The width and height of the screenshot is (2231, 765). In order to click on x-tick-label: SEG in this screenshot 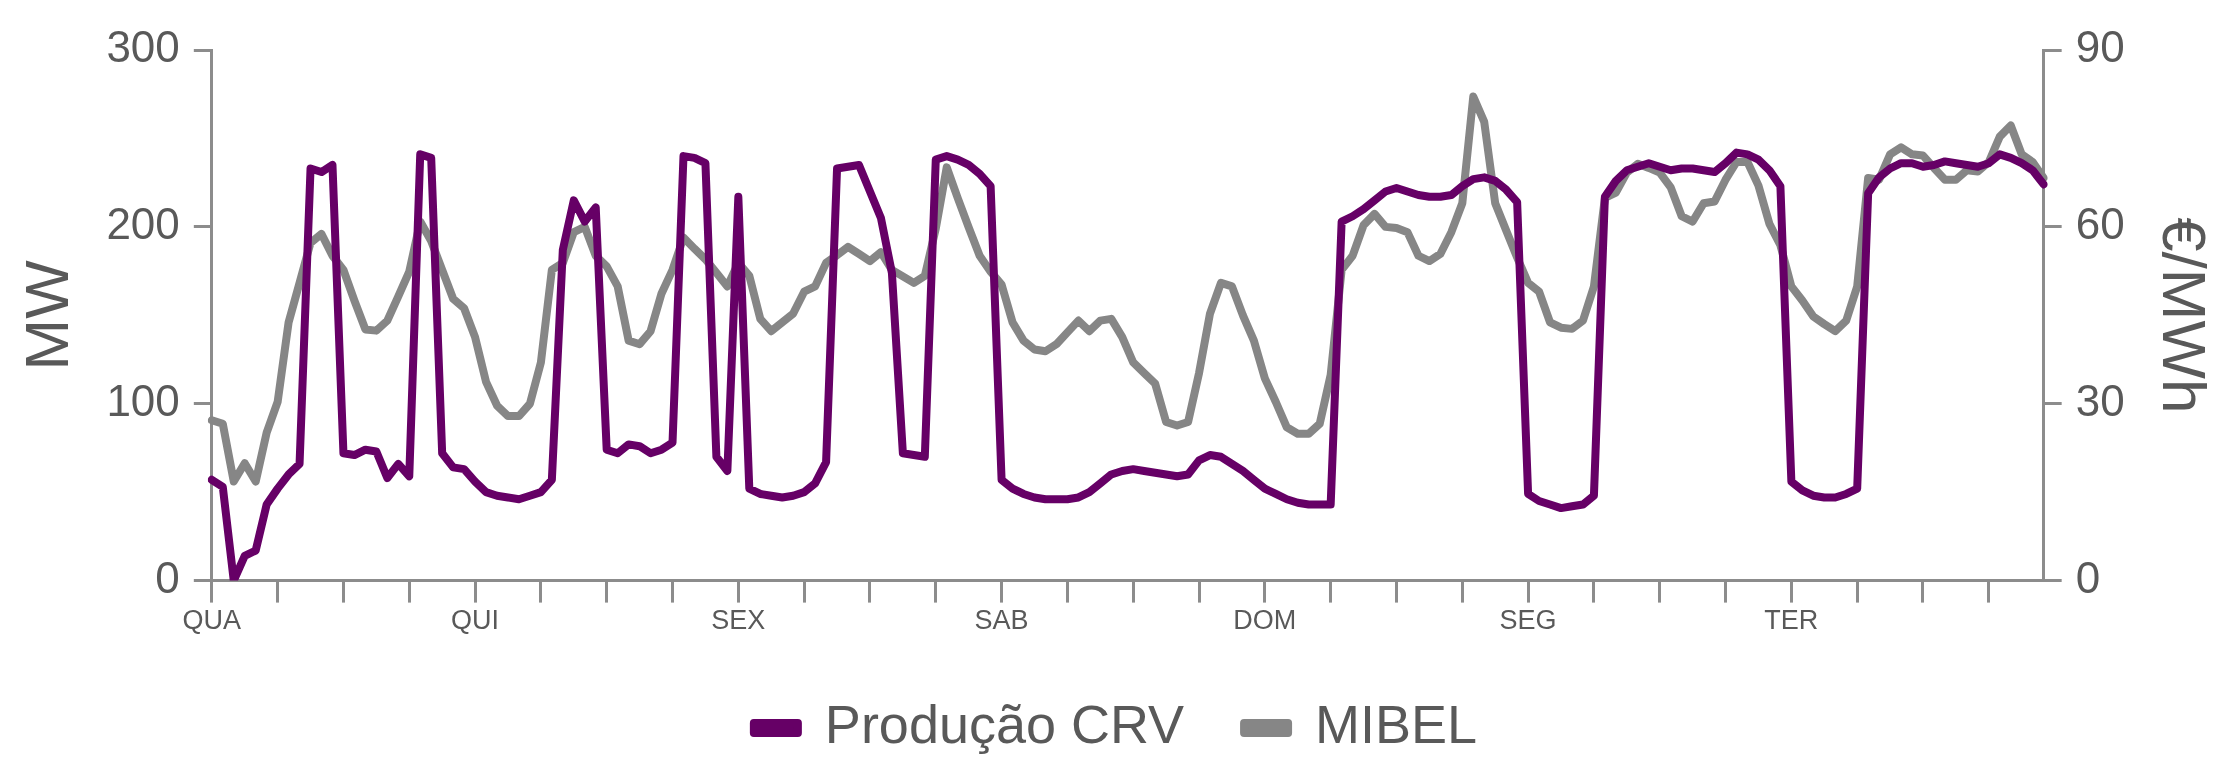, I will do `click(1528, 620)`.